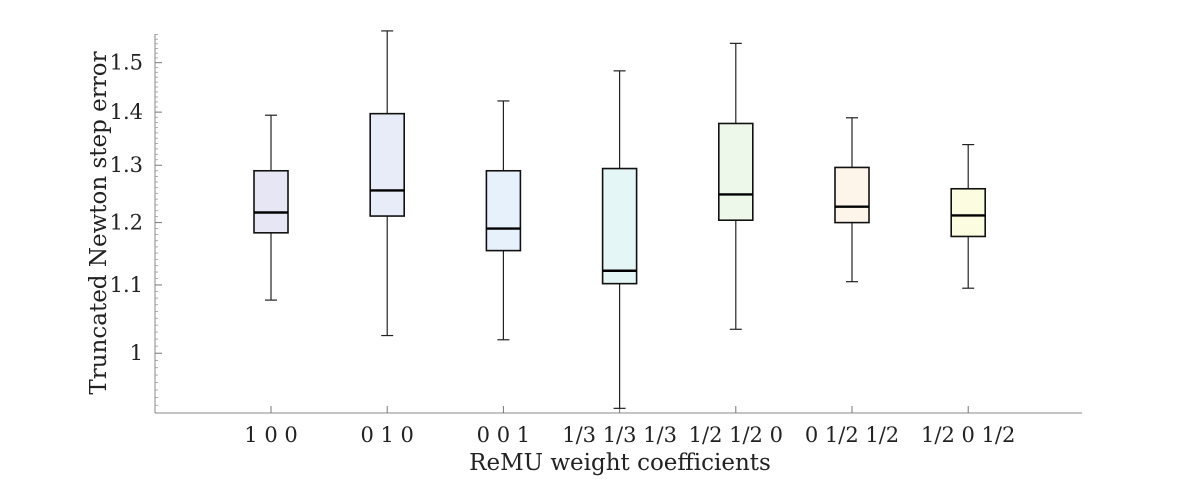 The image size is (1196, 479). What do you see at coordinates (619, 435) in the screenshot?
I see `x-tick-label: 1/3 1/3 1/3` at bounding box center [619, 435].